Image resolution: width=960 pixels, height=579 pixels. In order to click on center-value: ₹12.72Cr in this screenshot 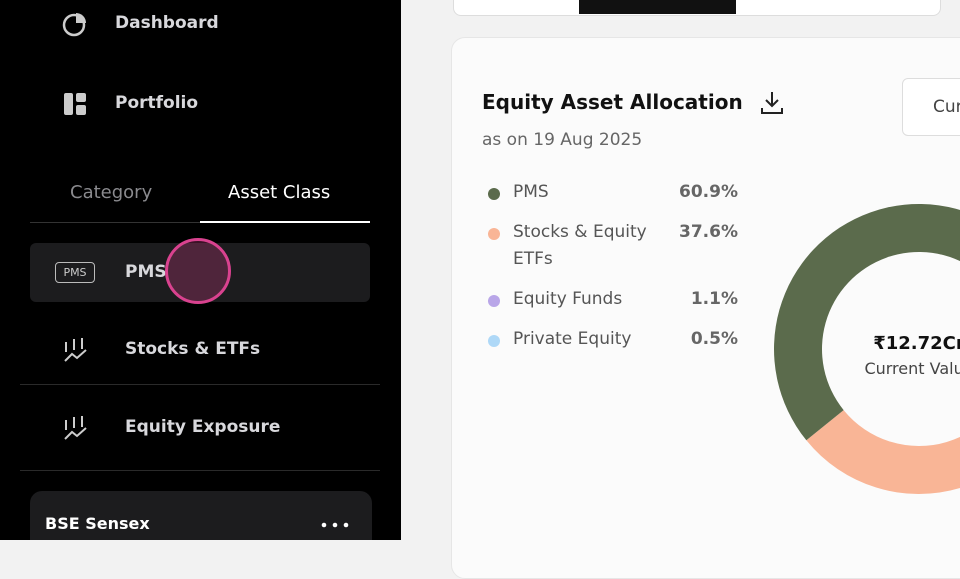, I will do `click(916, 343)`.